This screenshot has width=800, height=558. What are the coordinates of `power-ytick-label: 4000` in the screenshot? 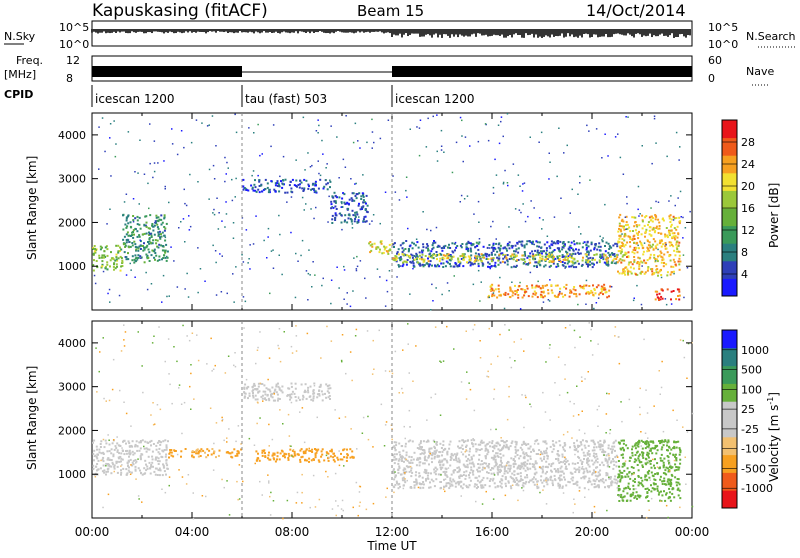 It's located at (72, 135).